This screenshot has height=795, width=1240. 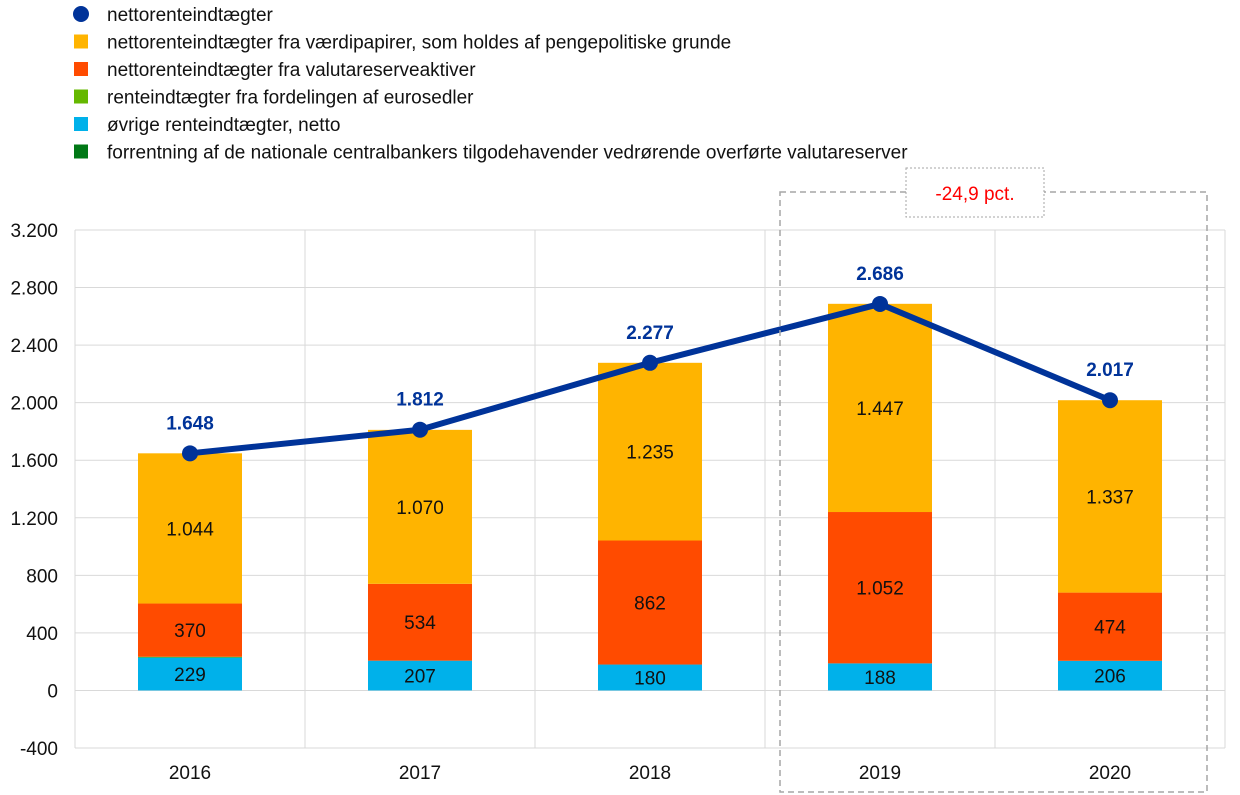 What do you see at coordinates (190, 15) in the screenshot?
I see `legend-label: nettorenteindtægter` at bounding box center [190, 15].